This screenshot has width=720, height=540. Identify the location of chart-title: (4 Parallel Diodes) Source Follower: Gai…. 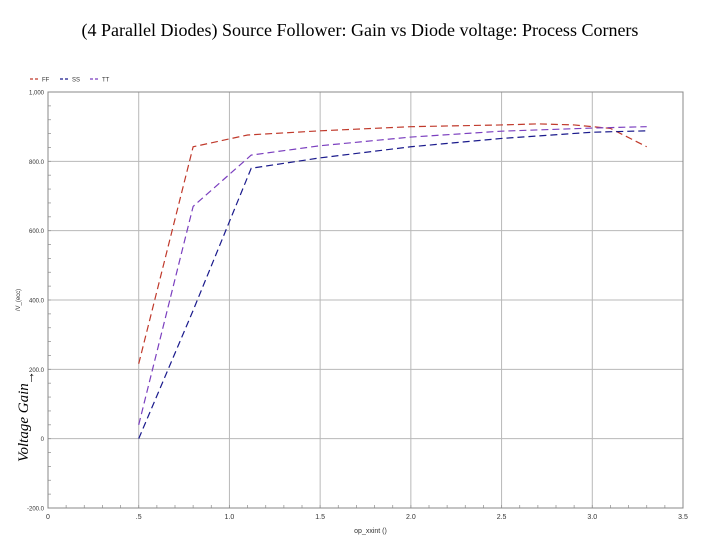
(360, 30).